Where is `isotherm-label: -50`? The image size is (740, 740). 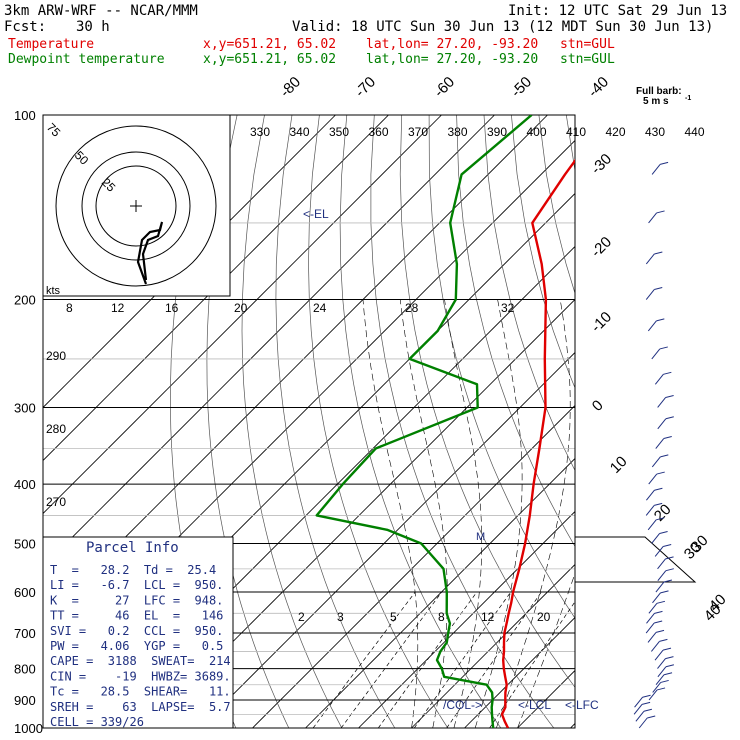 isotherm-label: -50 is located at coordinates (521, 86).